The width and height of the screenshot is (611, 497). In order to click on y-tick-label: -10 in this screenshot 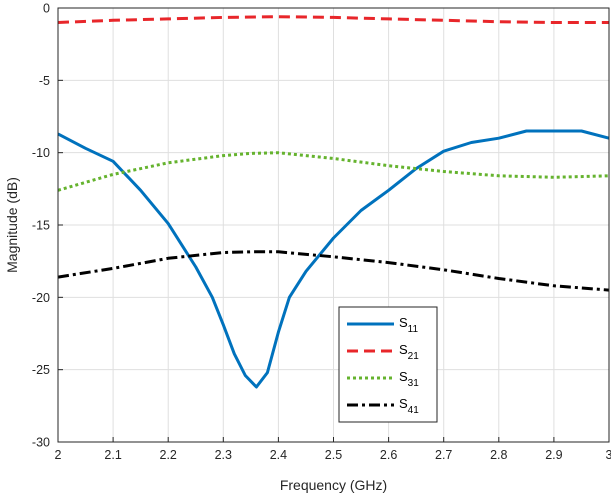, I will do `click(41, 153)`.